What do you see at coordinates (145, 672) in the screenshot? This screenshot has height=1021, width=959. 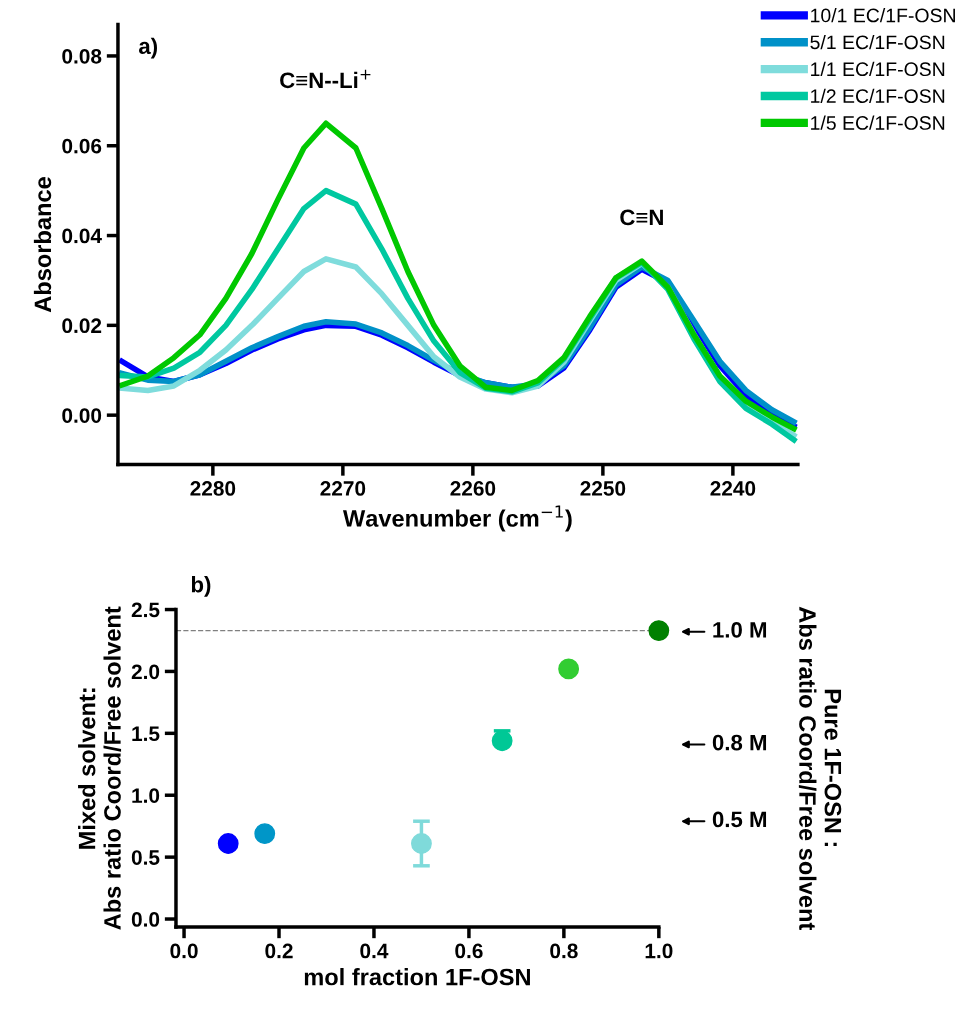 I see `y-tick-label: 2.0` at bounding box center [145, 672].